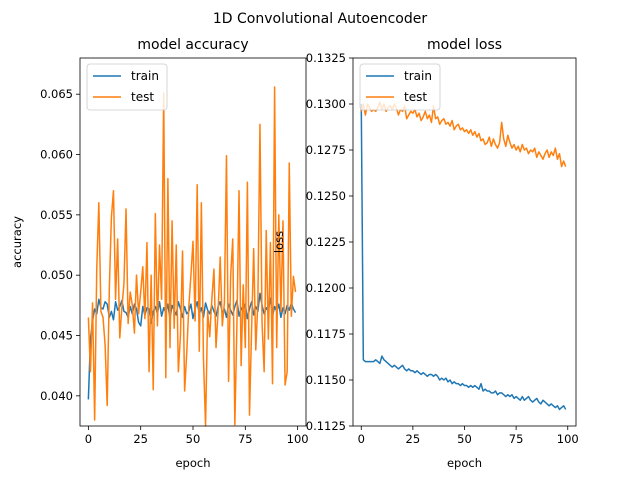 The width and height of the screenshot is (640, 480). Describe the element at coordinates (326, 150) in the screenshot. I see `y-tick-label: 0.1275` at that location.